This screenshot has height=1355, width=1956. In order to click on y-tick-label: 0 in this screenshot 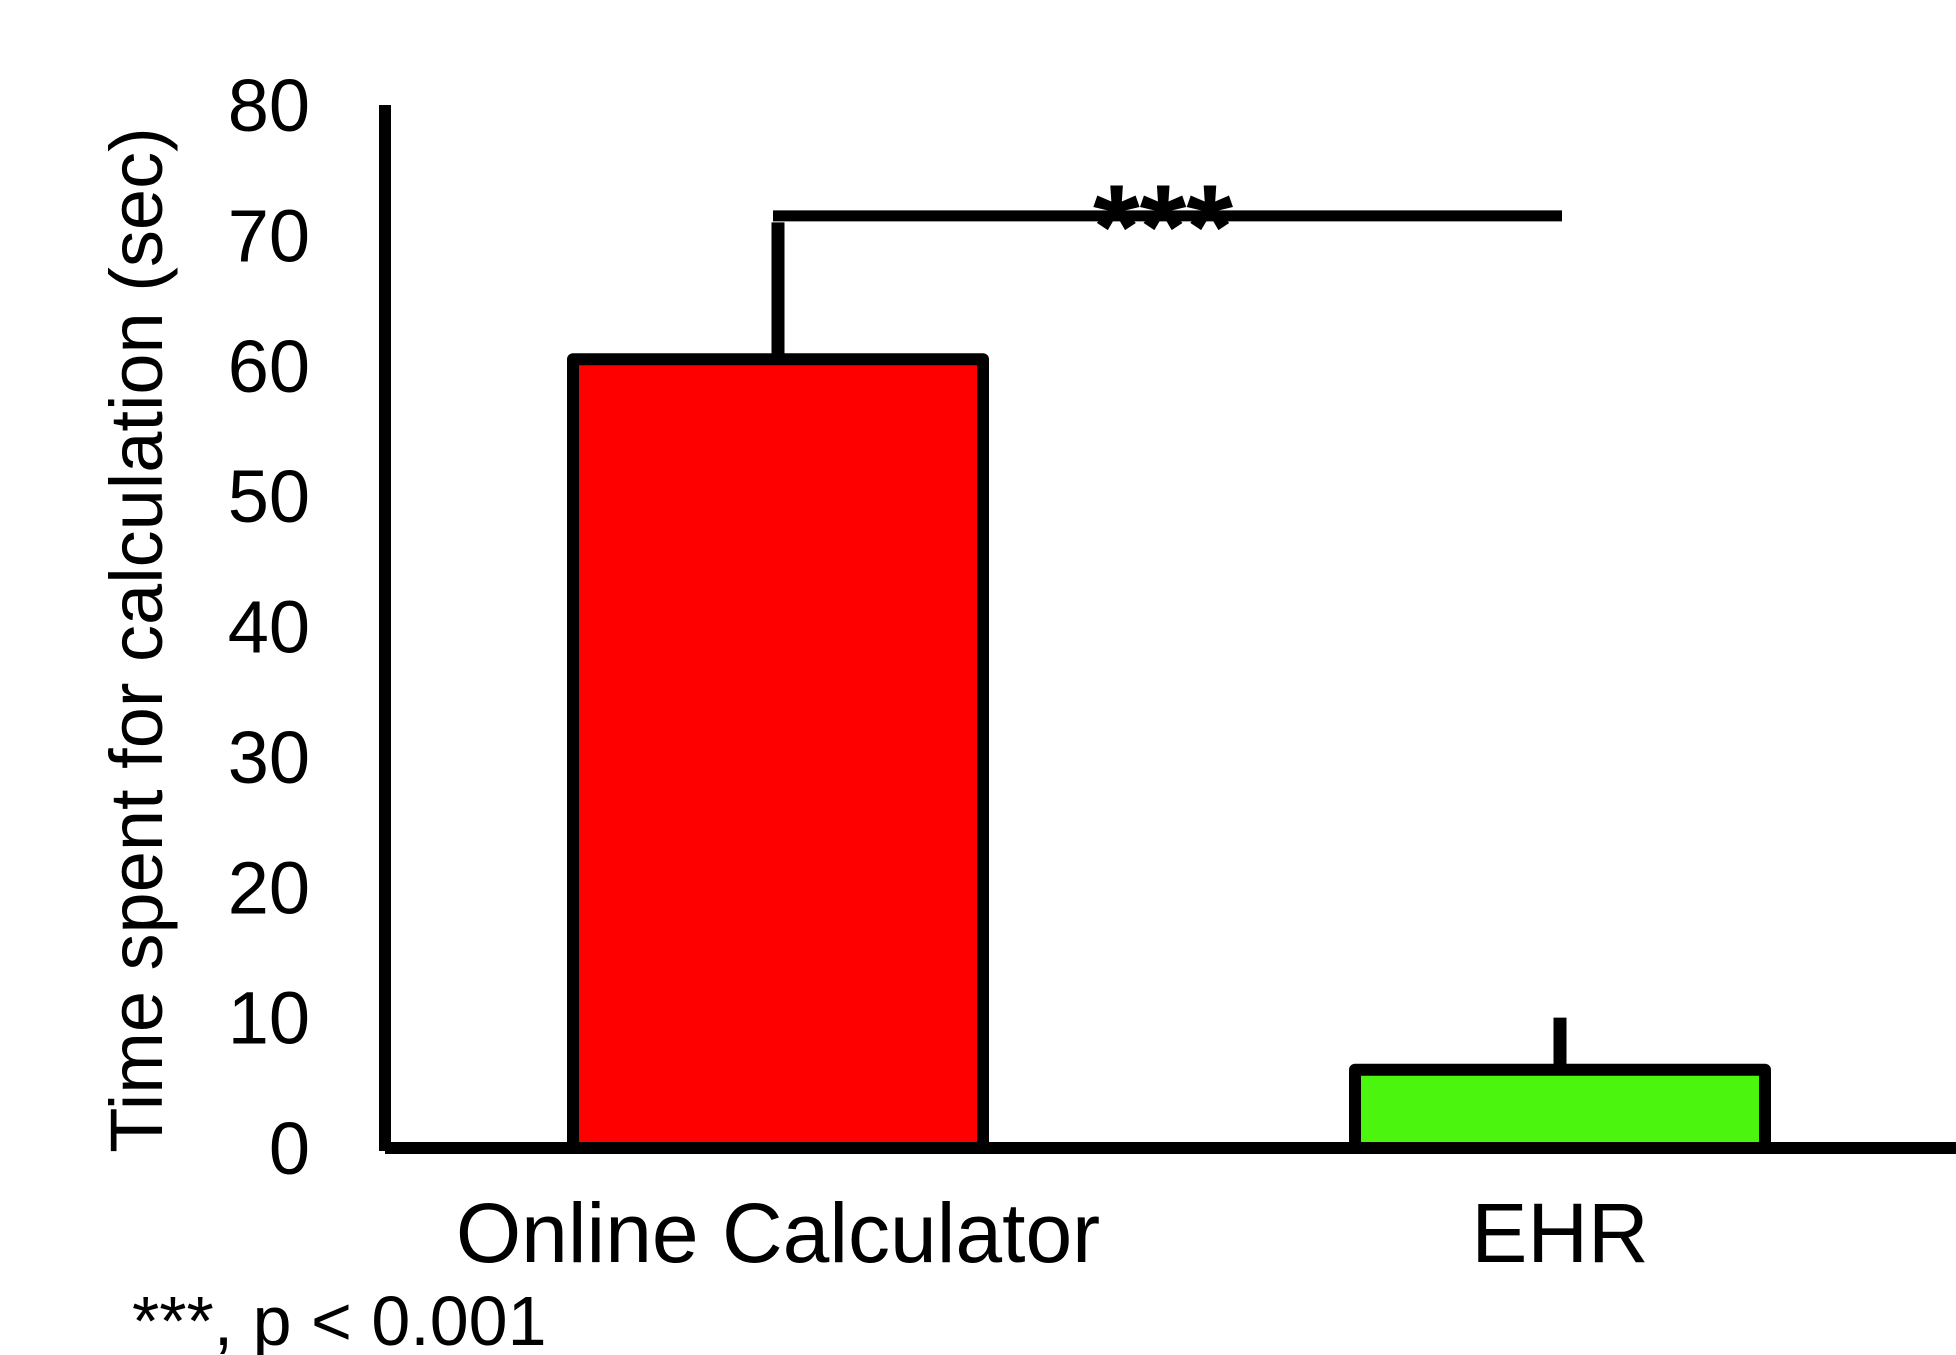, I will do `click(289, 1148)`.